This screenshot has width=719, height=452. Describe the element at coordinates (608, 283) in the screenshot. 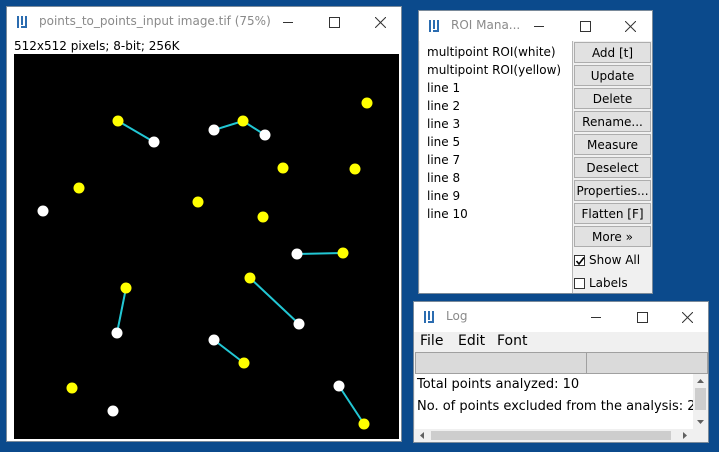

I see `labels-label: Labels` at that location.